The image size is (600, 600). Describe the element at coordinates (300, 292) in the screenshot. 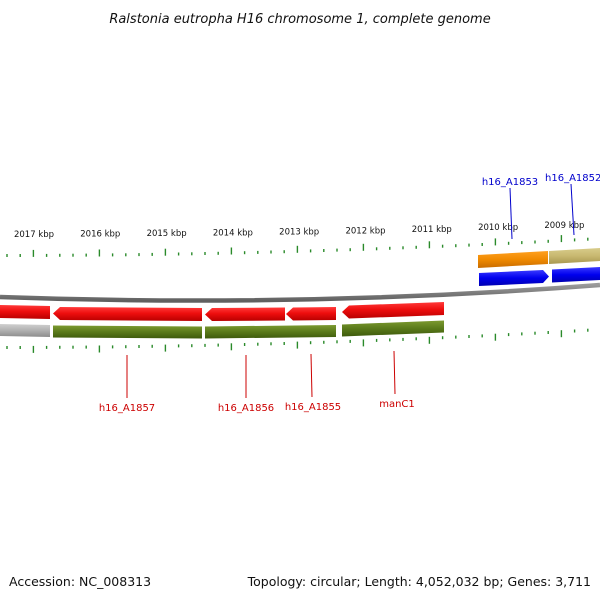

I see `chromosome-backbone` at that location.